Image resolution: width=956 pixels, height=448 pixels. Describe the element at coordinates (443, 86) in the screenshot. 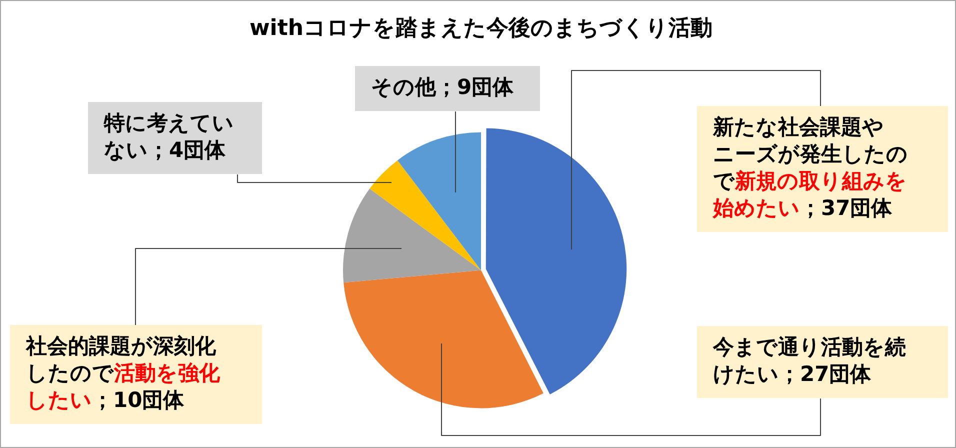

I see `slice-label: その他；9団体` at that location.